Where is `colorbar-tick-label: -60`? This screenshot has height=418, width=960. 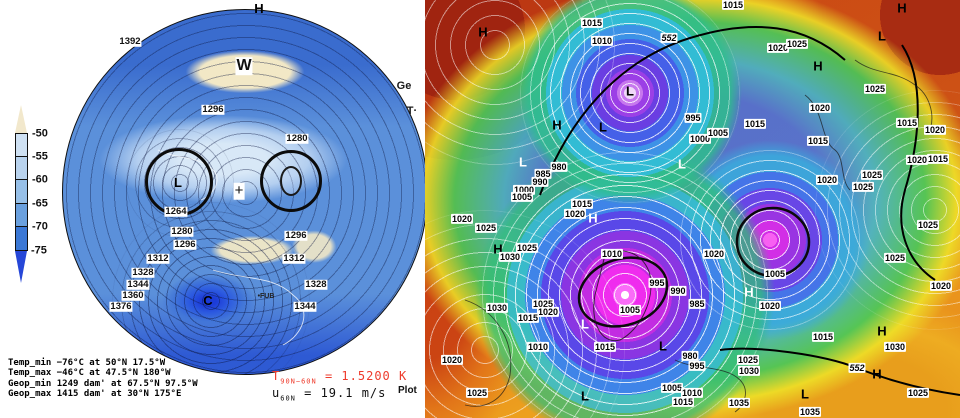 colorbar-tick-label: -60 is located at coordinates (40, 179).